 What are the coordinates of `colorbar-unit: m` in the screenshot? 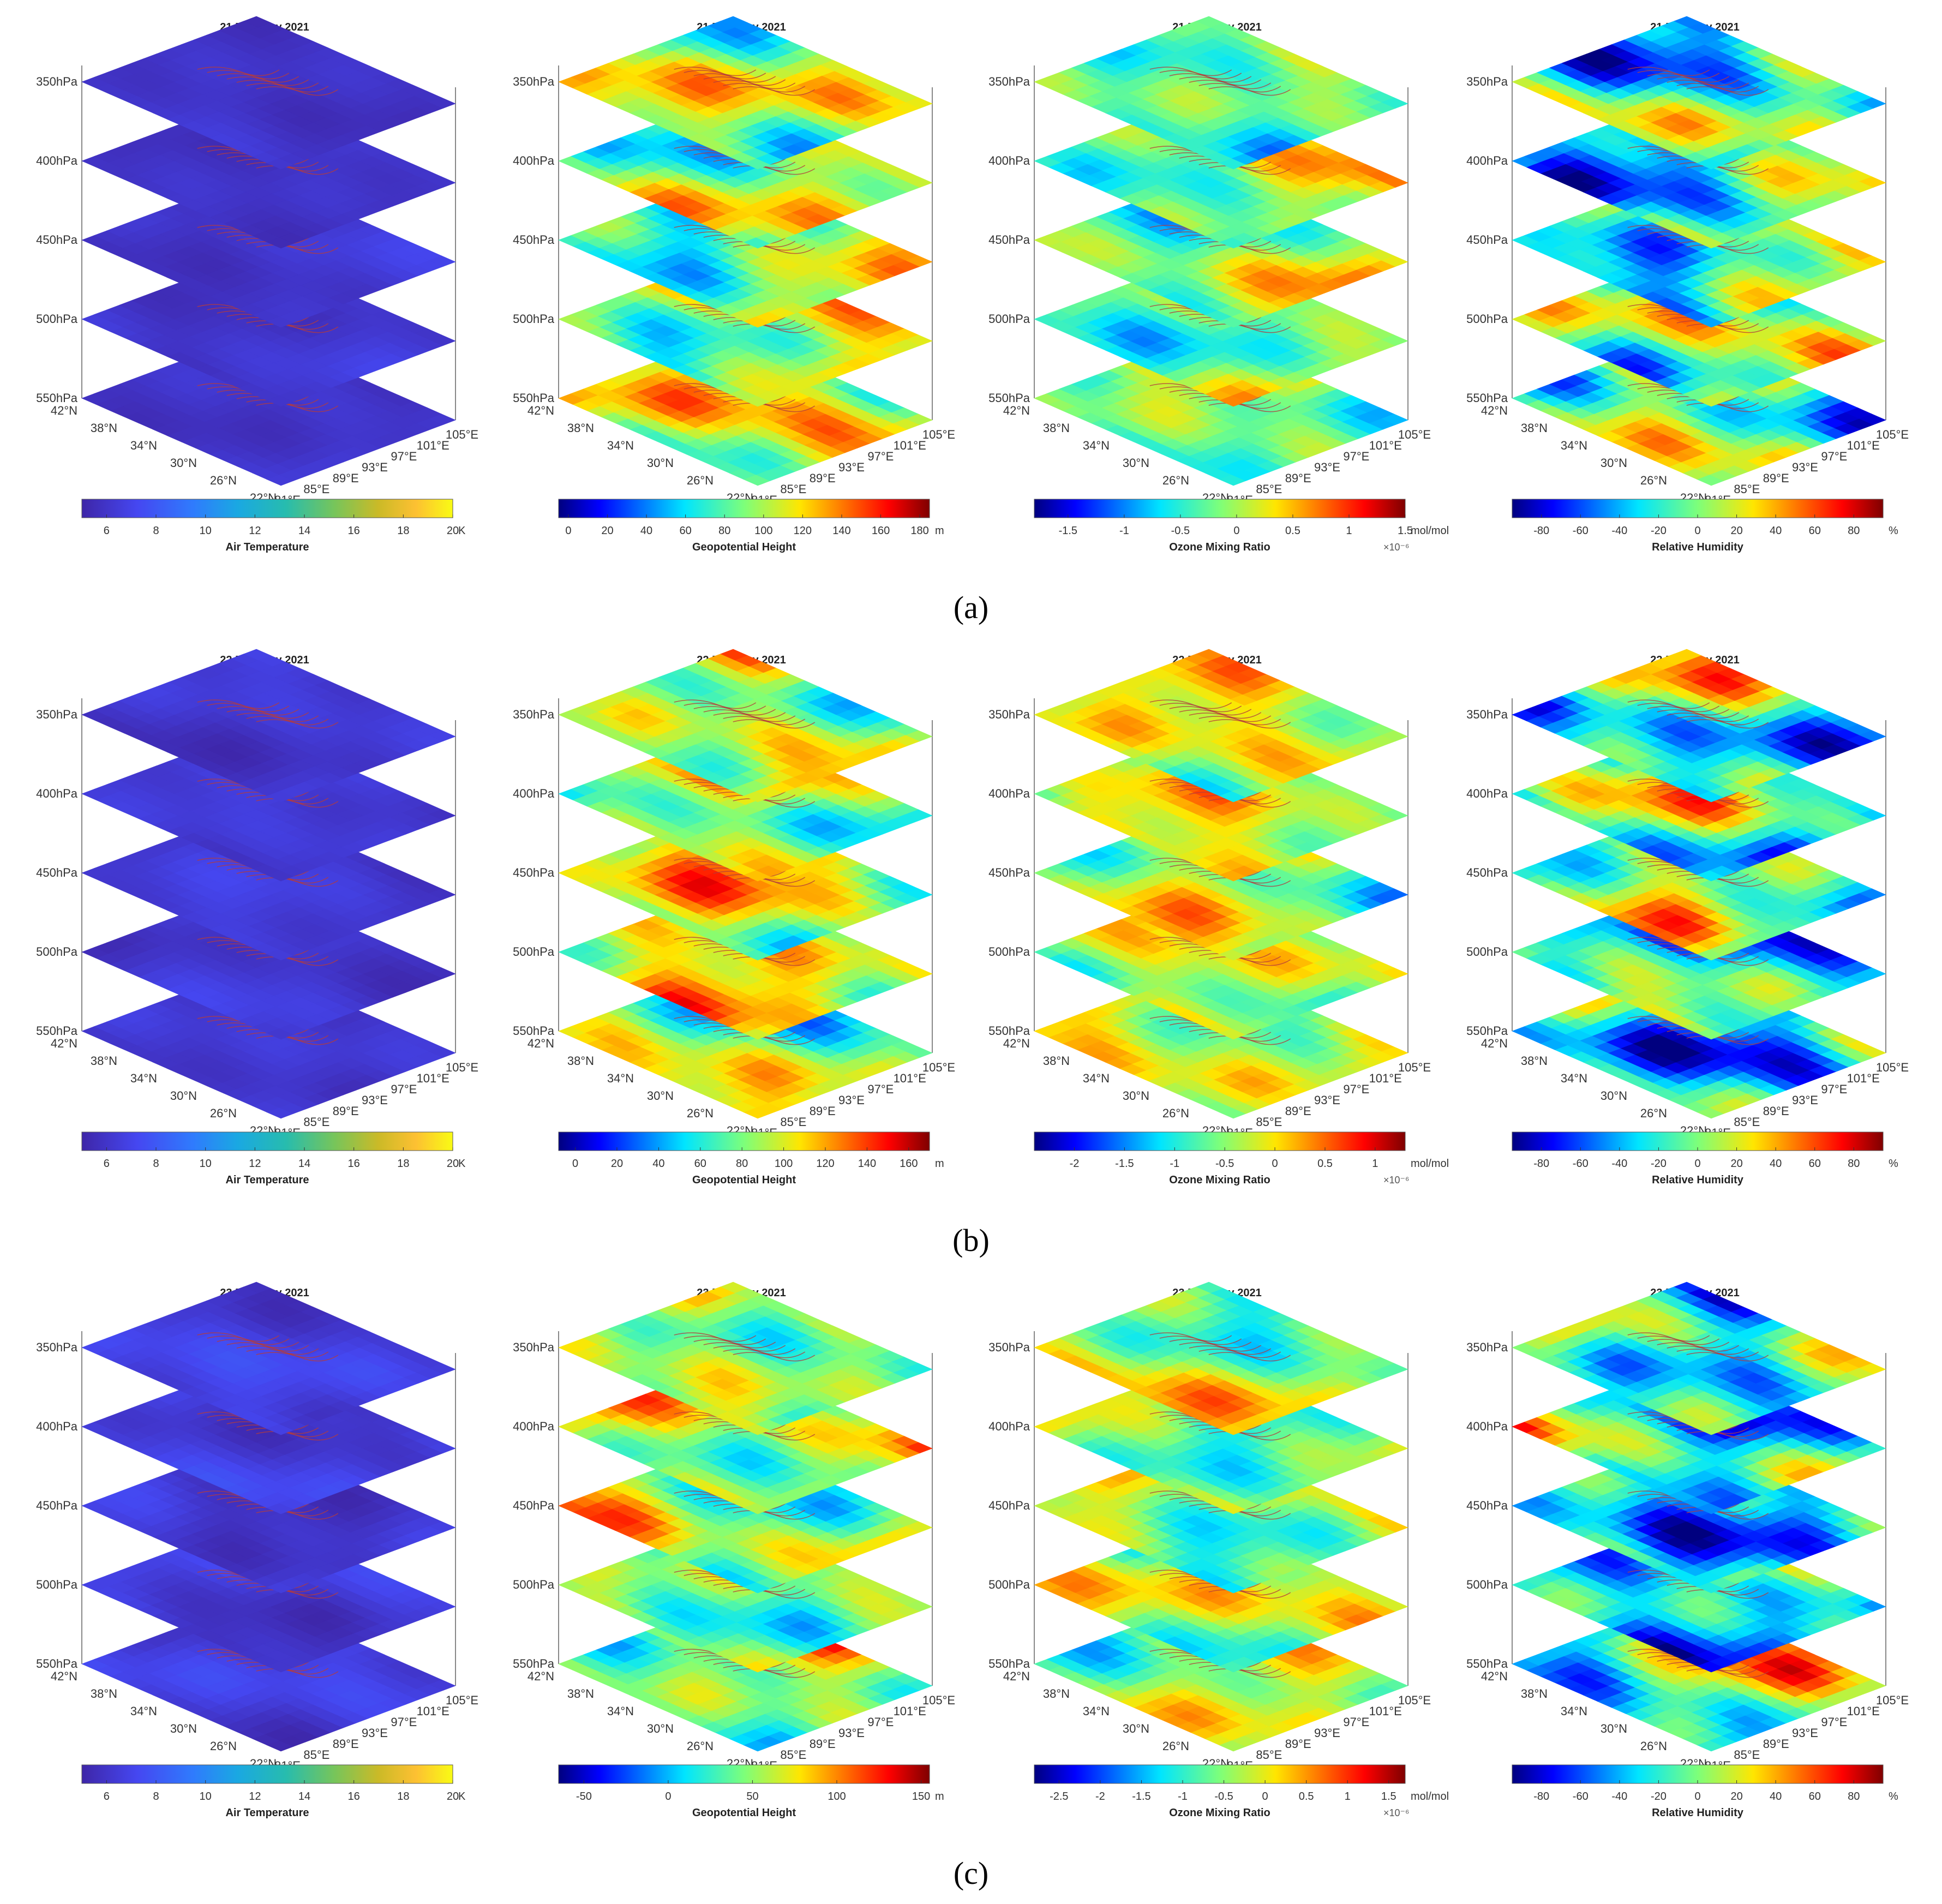 It's located at (939, 531).